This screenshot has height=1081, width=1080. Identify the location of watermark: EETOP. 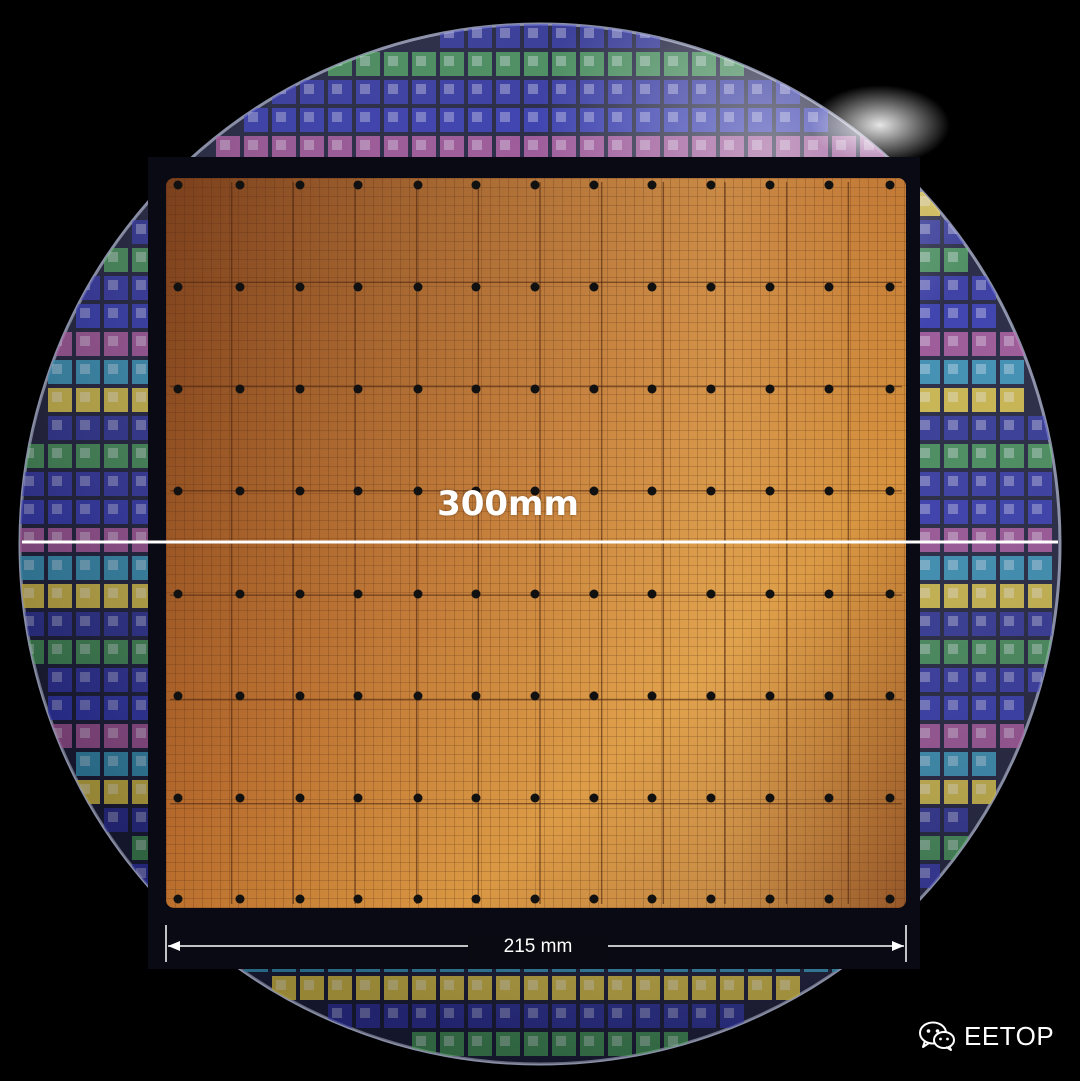
(986, 1036).